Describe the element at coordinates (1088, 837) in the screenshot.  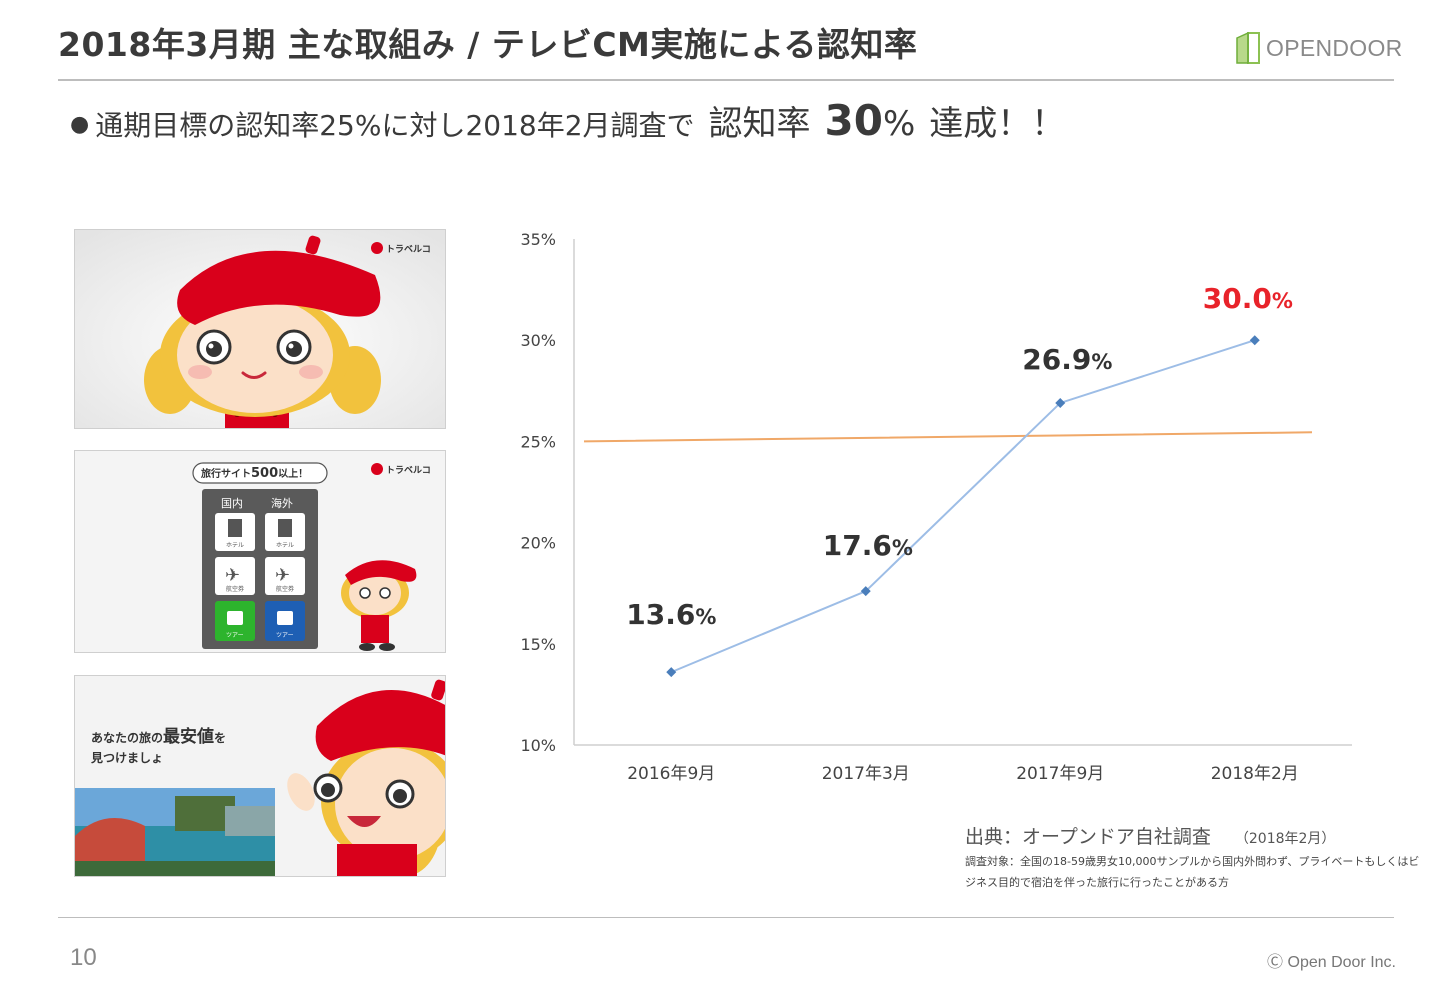
I see `source-label: 出典：オープンドア自社調査` at that location.